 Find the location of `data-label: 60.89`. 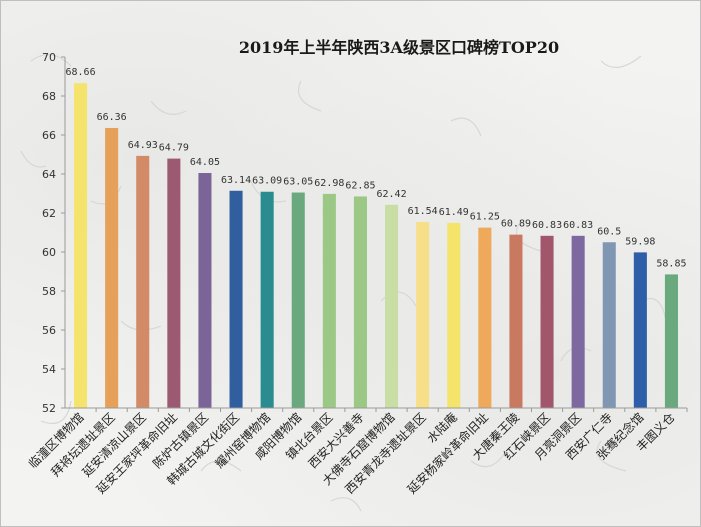

data-label: 60.89 is located at coordinates (516, 224).